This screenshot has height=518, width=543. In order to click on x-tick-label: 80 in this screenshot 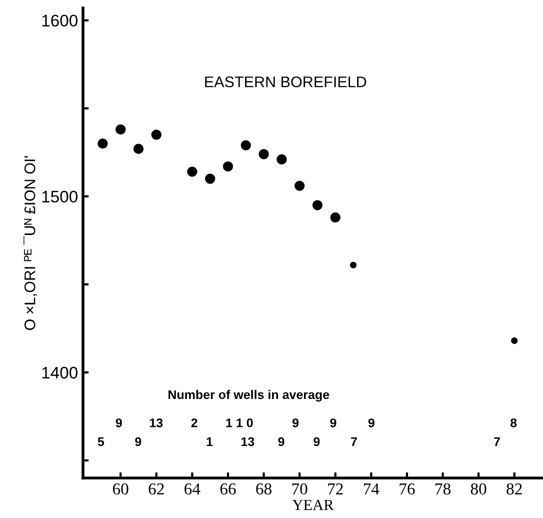, I will do `click(478, 489)`.